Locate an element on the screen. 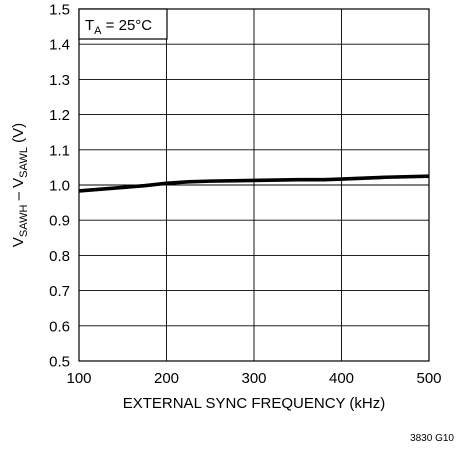 Image resolution: width=461 pixels, height=456 pixels. x-tick-label: 200 is located at coordinates (166, 378).